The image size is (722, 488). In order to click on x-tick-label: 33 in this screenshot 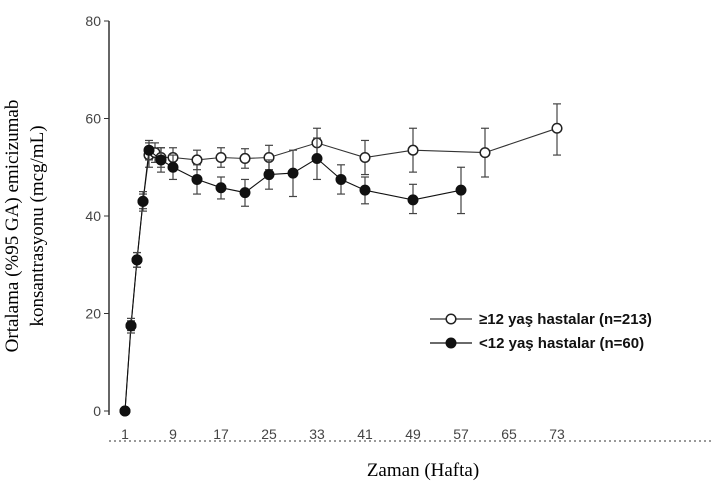, I will do `click(317, 434)`.